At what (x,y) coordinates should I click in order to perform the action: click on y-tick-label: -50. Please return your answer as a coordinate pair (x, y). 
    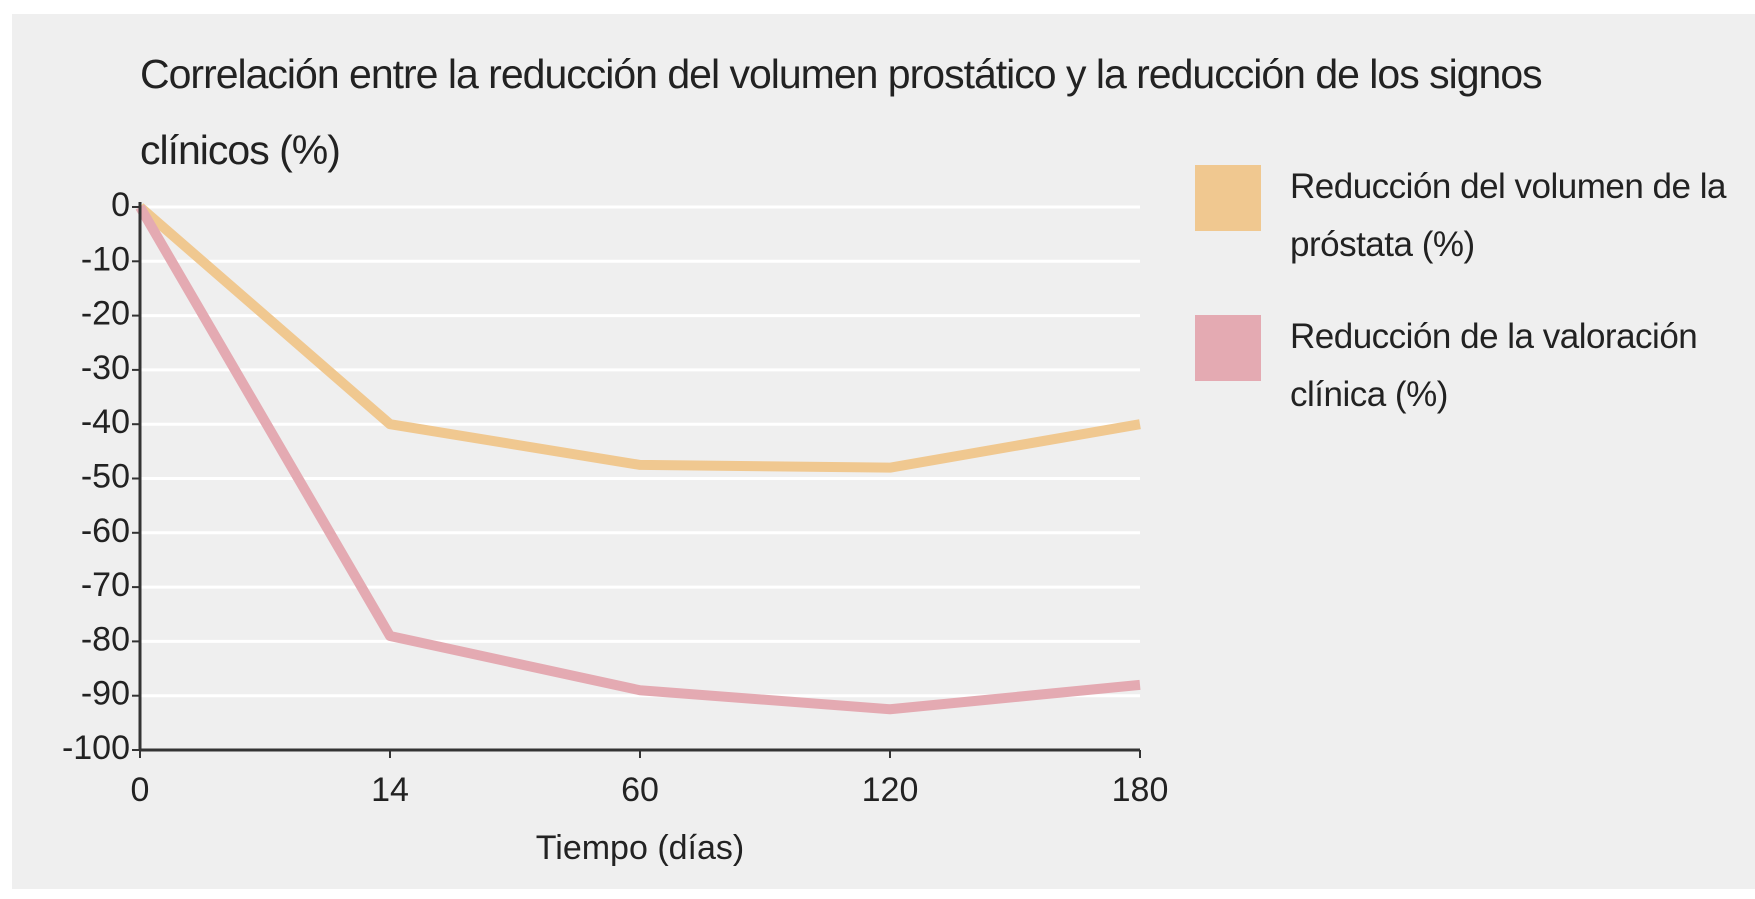
    Looking at the image, I should click on (105, 476).